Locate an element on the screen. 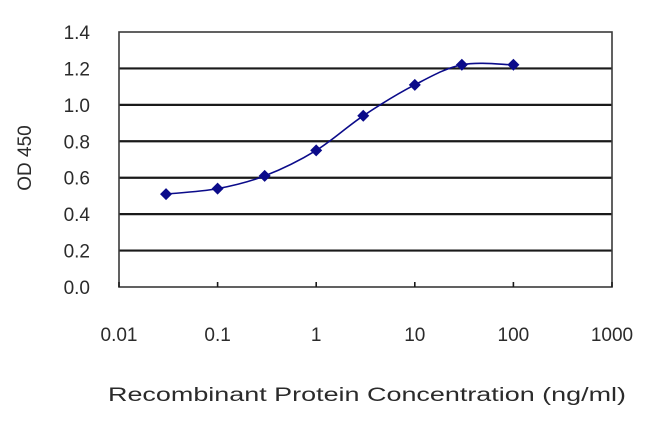 This screenshot has height=433, width=650. y-tick-label: 0.2 is located at coordinates (77, 252).